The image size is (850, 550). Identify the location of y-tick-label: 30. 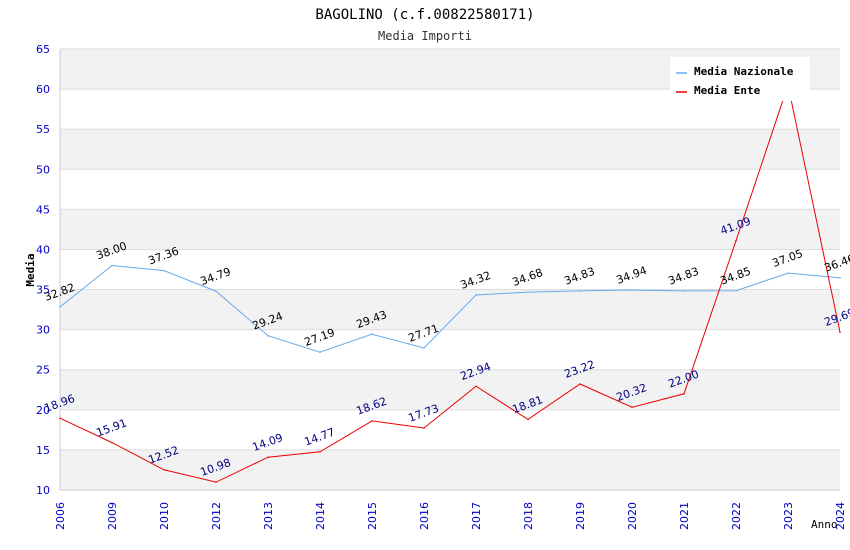
(43, 330).